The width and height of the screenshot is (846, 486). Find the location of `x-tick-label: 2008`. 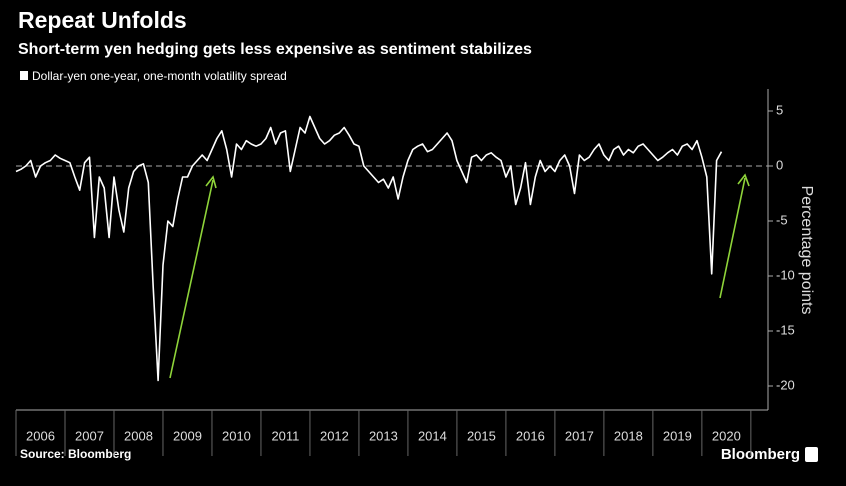

x-tick-label: 2008 is located at coordinates (138, 435).